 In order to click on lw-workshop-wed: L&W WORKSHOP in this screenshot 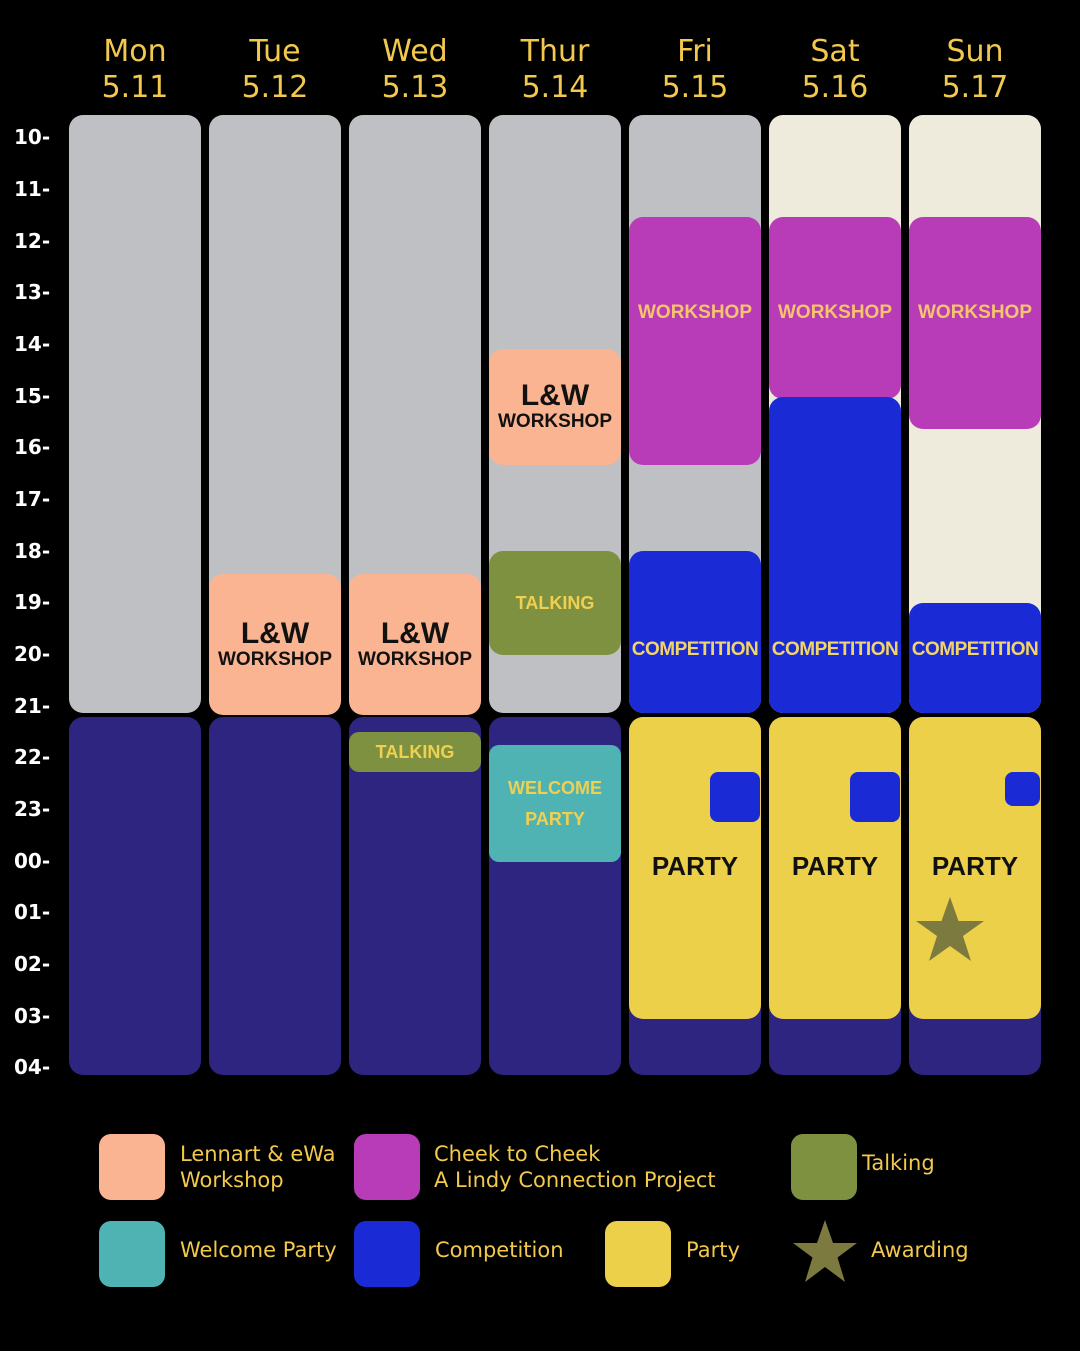, I will do `click(415, 644)`.